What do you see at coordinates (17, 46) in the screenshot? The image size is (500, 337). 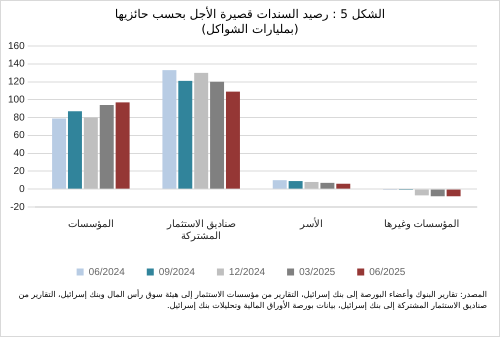 I see `y-tick-label: 160` at bounding box center [17, 46].